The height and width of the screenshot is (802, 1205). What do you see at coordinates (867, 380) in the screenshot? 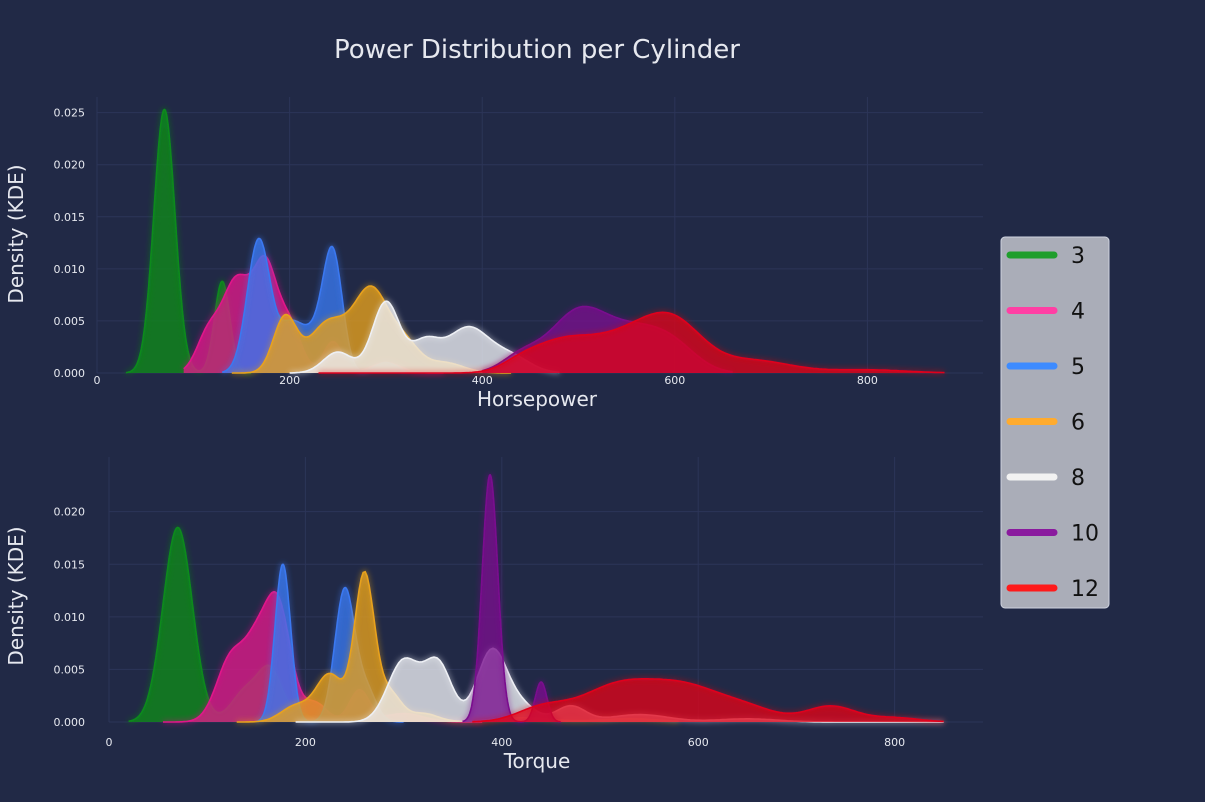
I see `horsepower-x-tick-label: 800` at bounding box center [867, 380].